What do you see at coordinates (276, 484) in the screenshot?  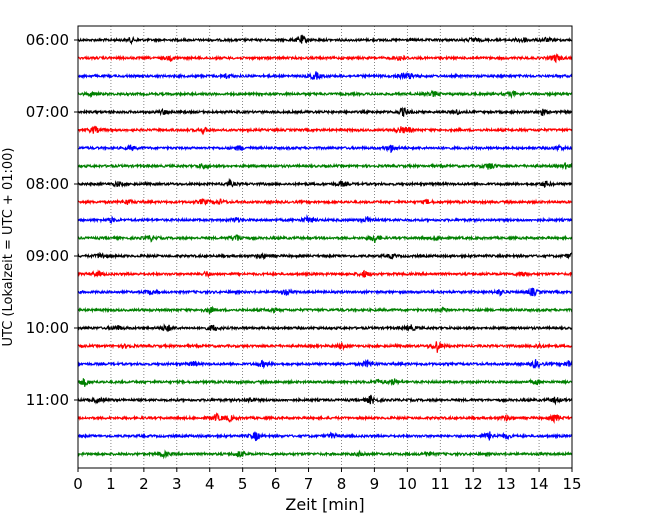 I see `x-tick-label: 6` at bounding box center [276, 484].